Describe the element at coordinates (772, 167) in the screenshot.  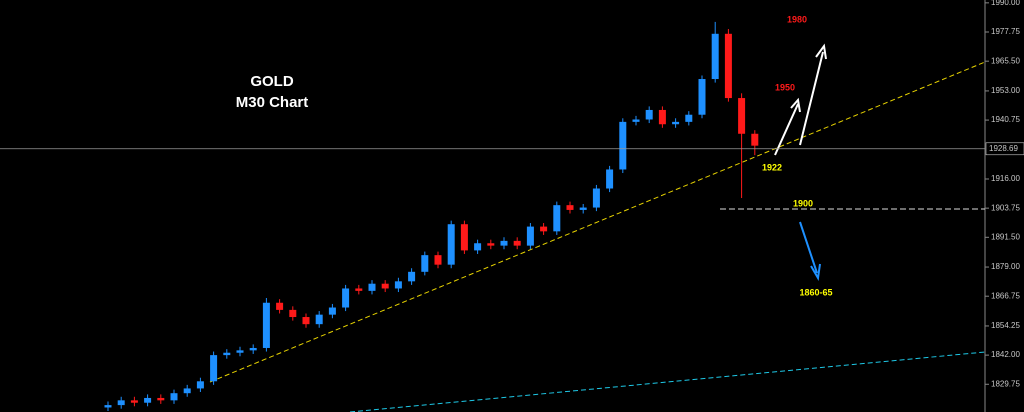
I see `level-label: 1922` at that location.